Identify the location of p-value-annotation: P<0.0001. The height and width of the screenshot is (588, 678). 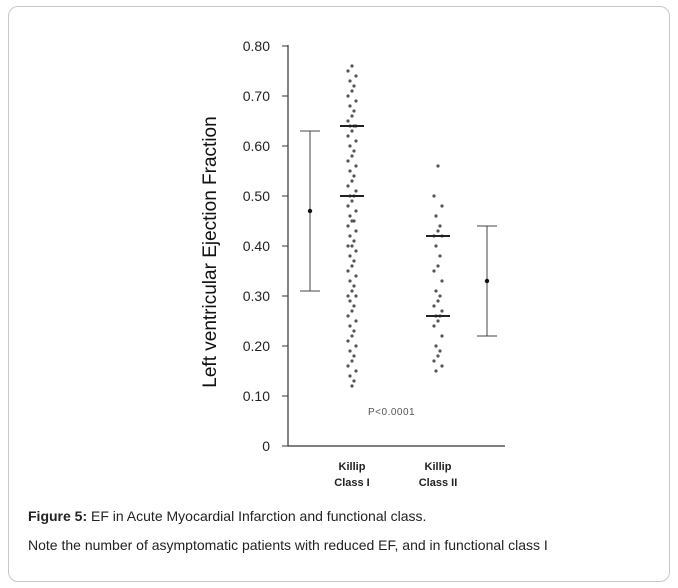
(391, 412).